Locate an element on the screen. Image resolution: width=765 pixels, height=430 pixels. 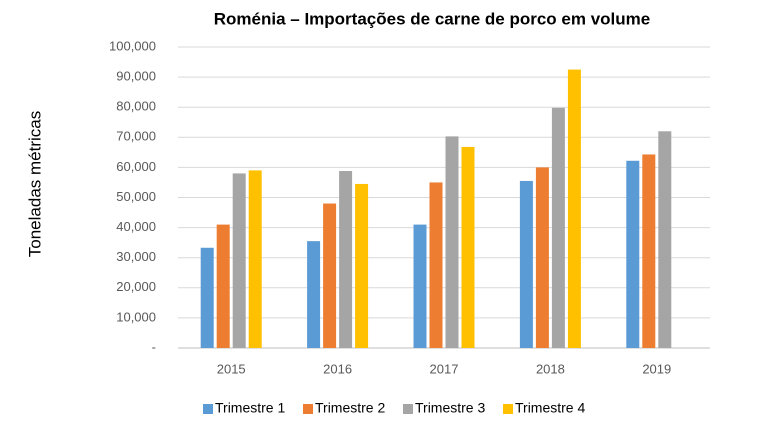
y-tick-label: 40,000 is located at coordinates (136, 226).